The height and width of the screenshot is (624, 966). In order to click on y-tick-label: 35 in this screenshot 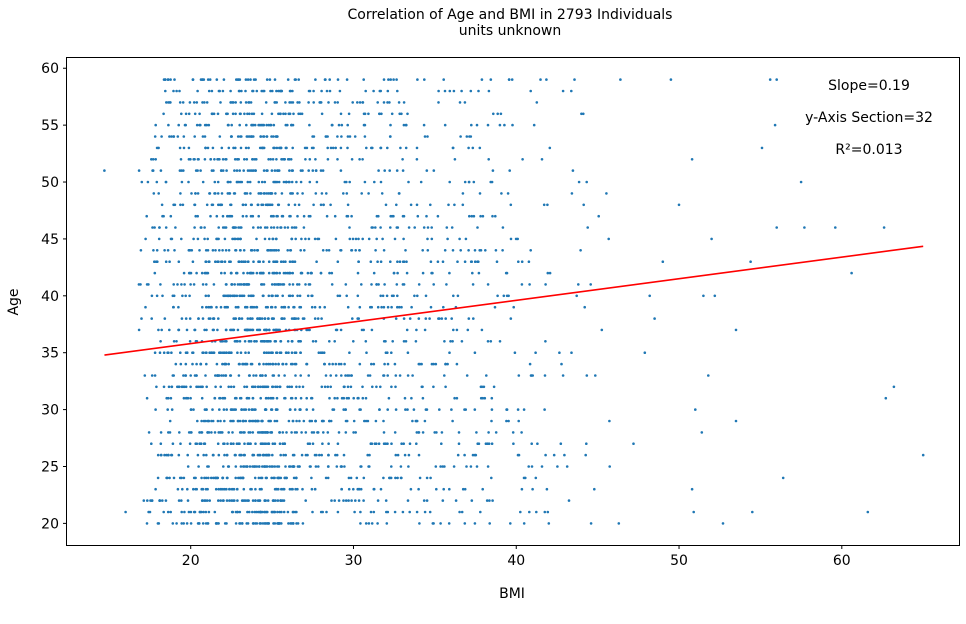, I will do `click(50, 354)`.